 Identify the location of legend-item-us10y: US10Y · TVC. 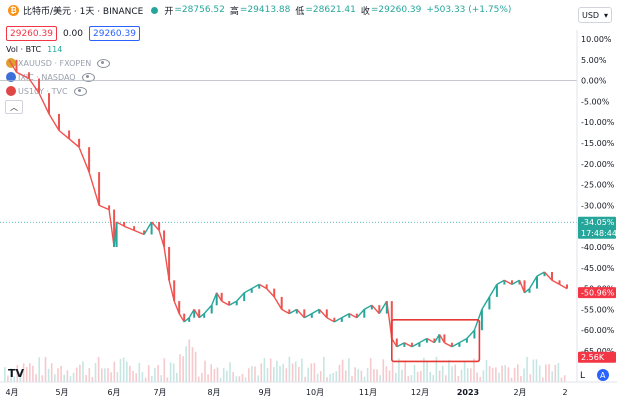
(46, 91).